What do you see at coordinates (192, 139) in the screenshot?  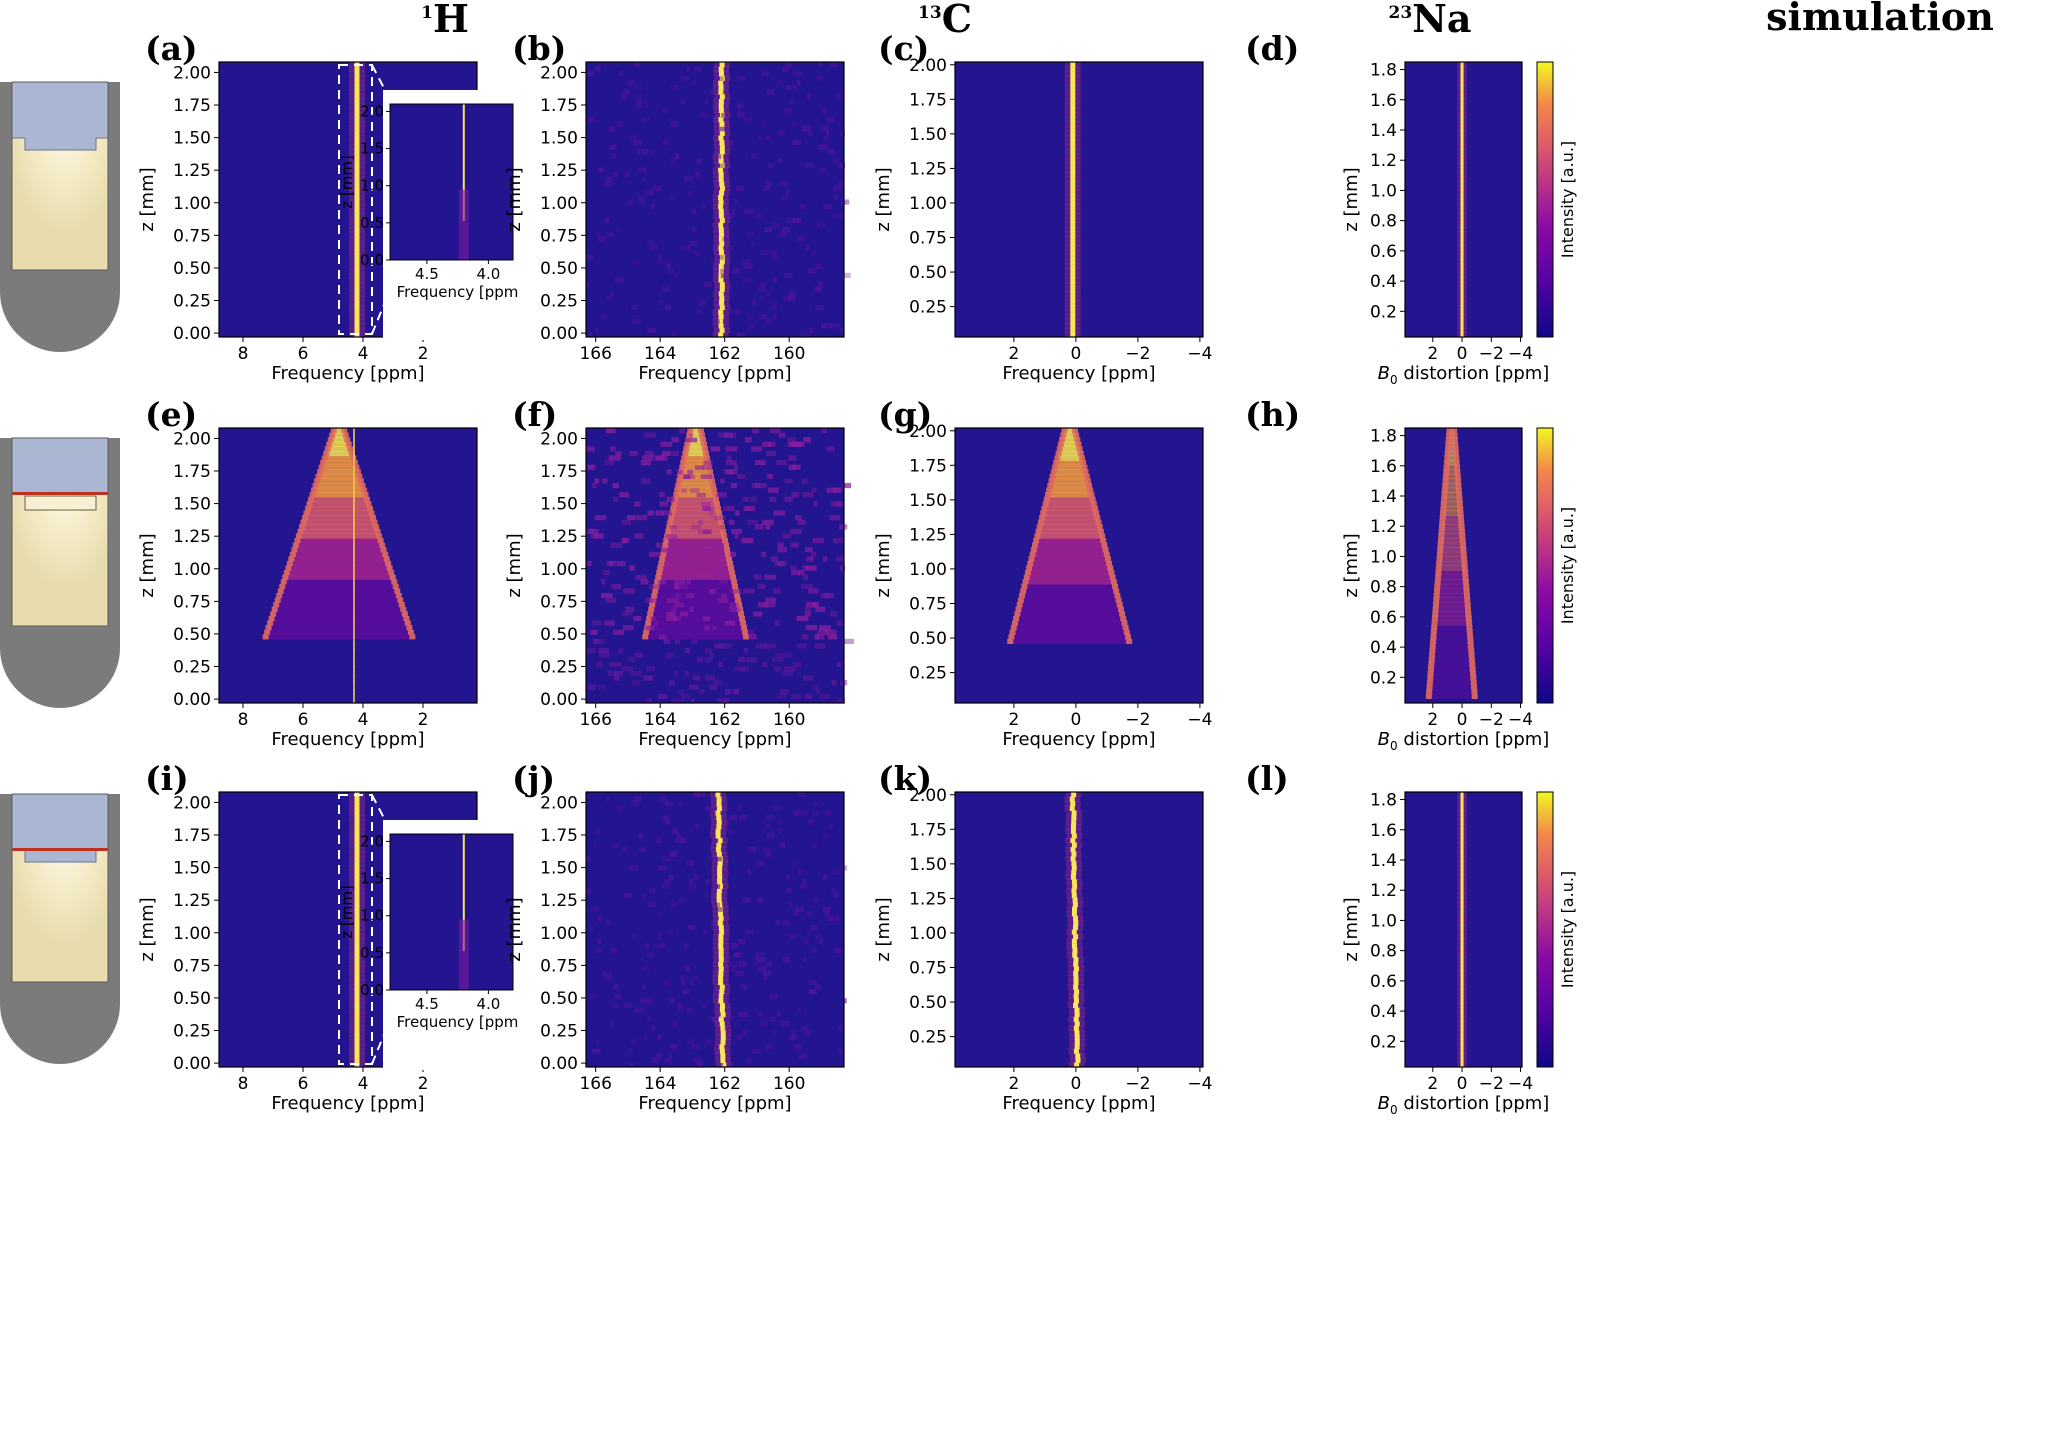 I see `ytick-label: 1.50` at bounding box center [192, 139].